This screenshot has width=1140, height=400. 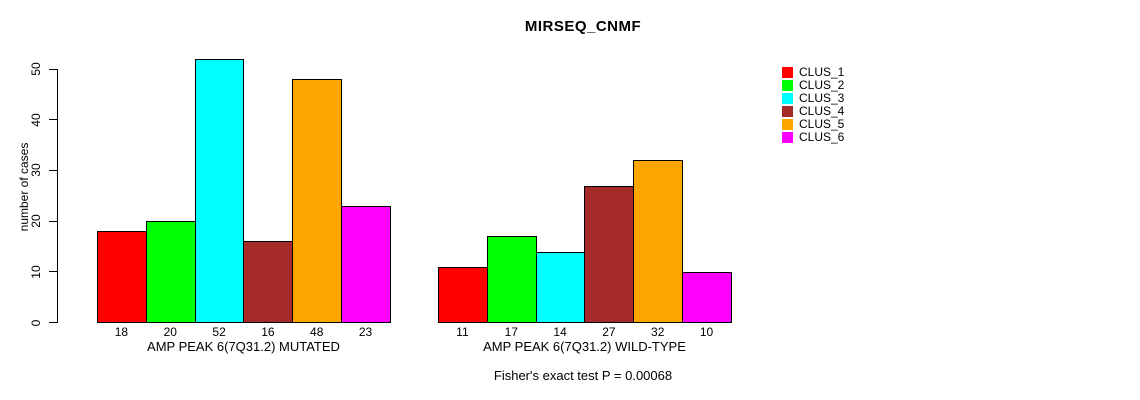 What do you see at coordinates (822, 72) in the screenshot?
I see `legend-label: CLUS_1` at bounding box center [822, 72].